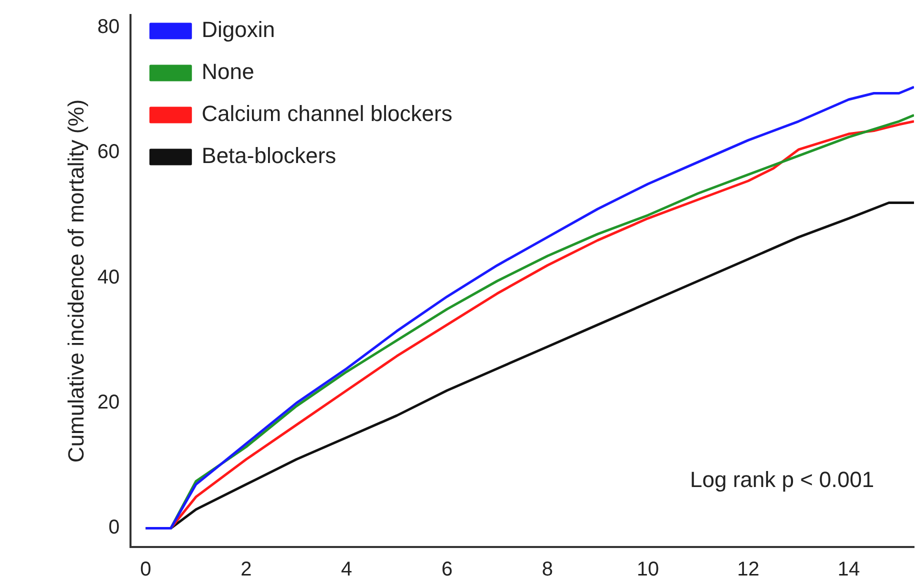  I want to click on x-tick-label: 10, so click(647, 569).